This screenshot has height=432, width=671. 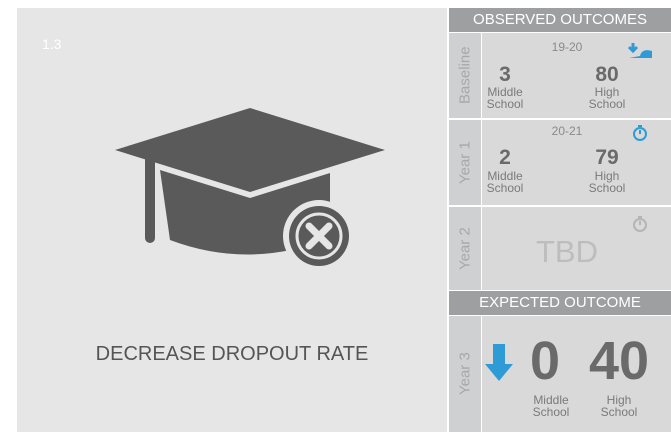 I want to click on status: TBD, so click(x=567, y=251).